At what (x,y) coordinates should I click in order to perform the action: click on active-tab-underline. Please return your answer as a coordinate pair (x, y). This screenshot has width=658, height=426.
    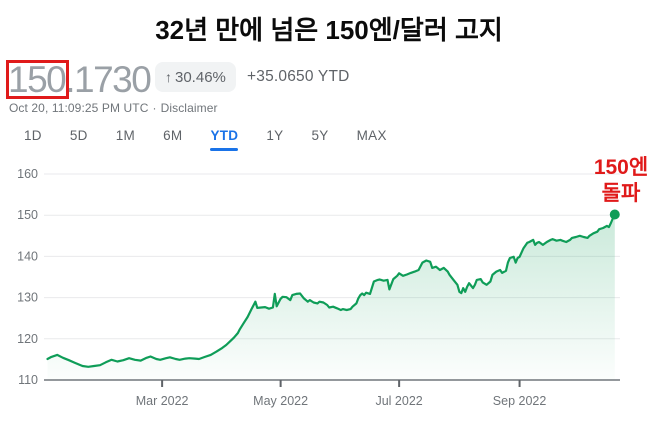
    Looking at the image, I should click on (224, 149).